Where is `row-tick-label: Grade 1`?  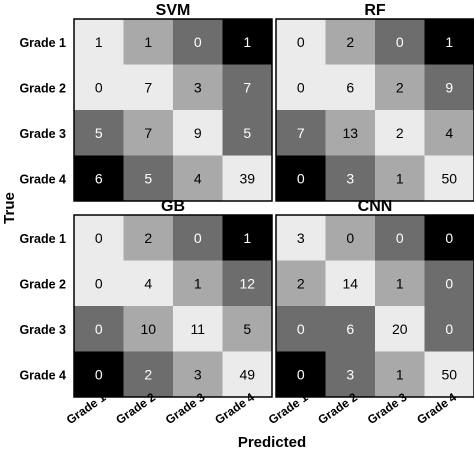 row-tick-label: Grade 1 is located at coordinates (42, 43).